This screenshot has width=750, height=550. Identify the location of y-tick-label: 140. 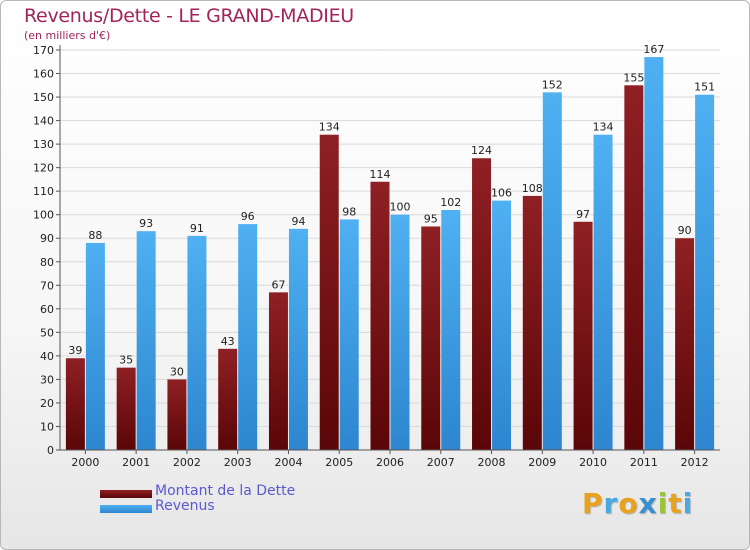
(43, 121).